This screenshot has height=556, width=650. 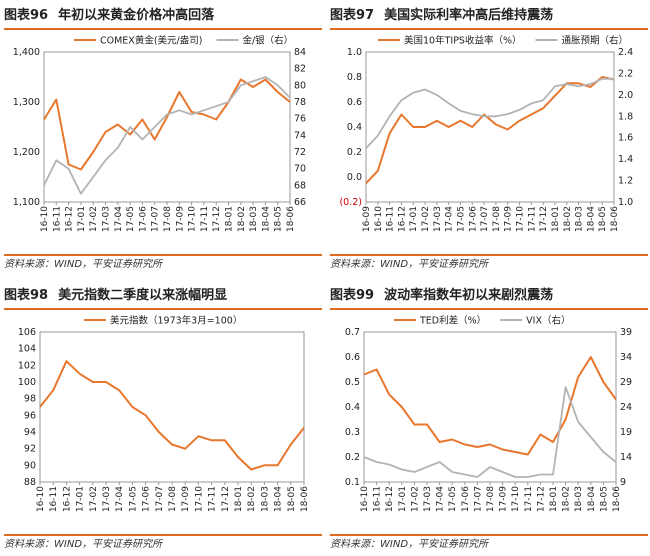 What do you see at coordinates (626, 332) in the screenshot?
I see `right-axis-tick-label: 39` at bounding box center [626, 332].